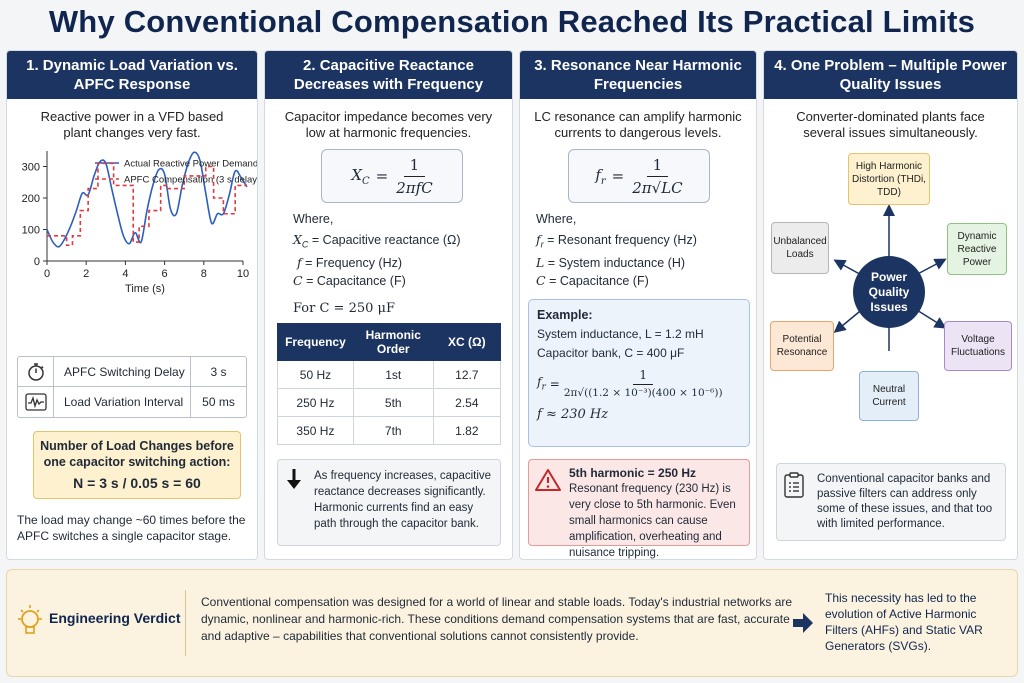 Image resolution: width=1024 pixels, height=683 pixels. I want to click on stat-value: 50 ms, so click(218, 402).